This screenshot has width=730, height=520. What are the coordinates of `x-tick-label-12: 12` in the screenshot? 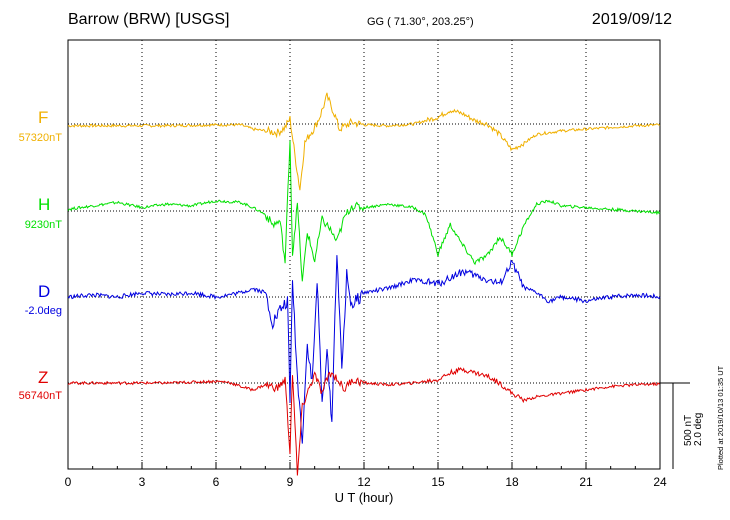 It's located at (364, 482).